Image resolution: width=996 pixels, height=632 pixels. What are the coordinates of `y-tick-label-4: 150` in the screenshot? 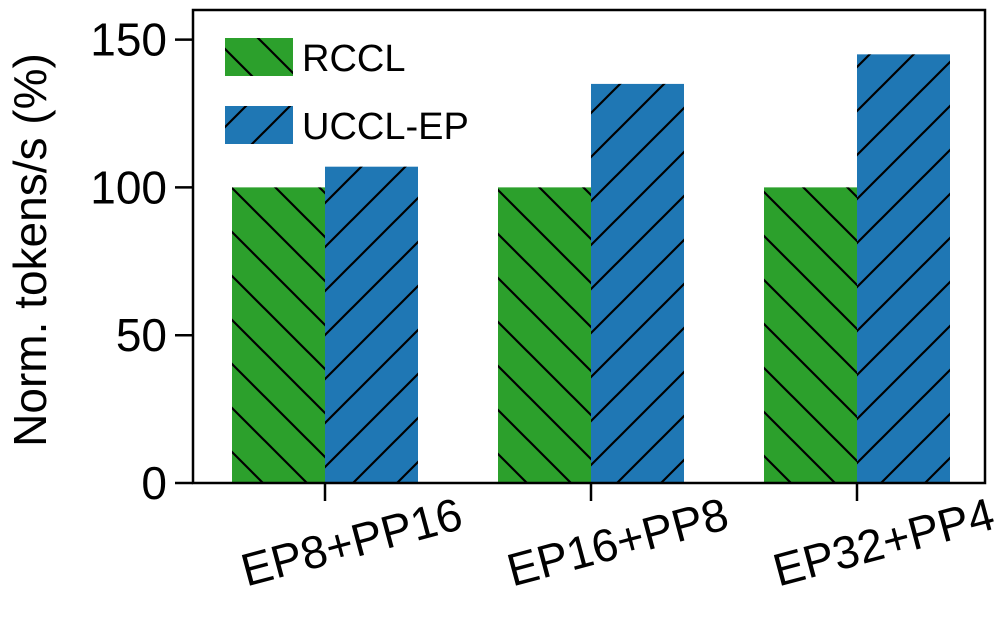 It's located at (128, 40).